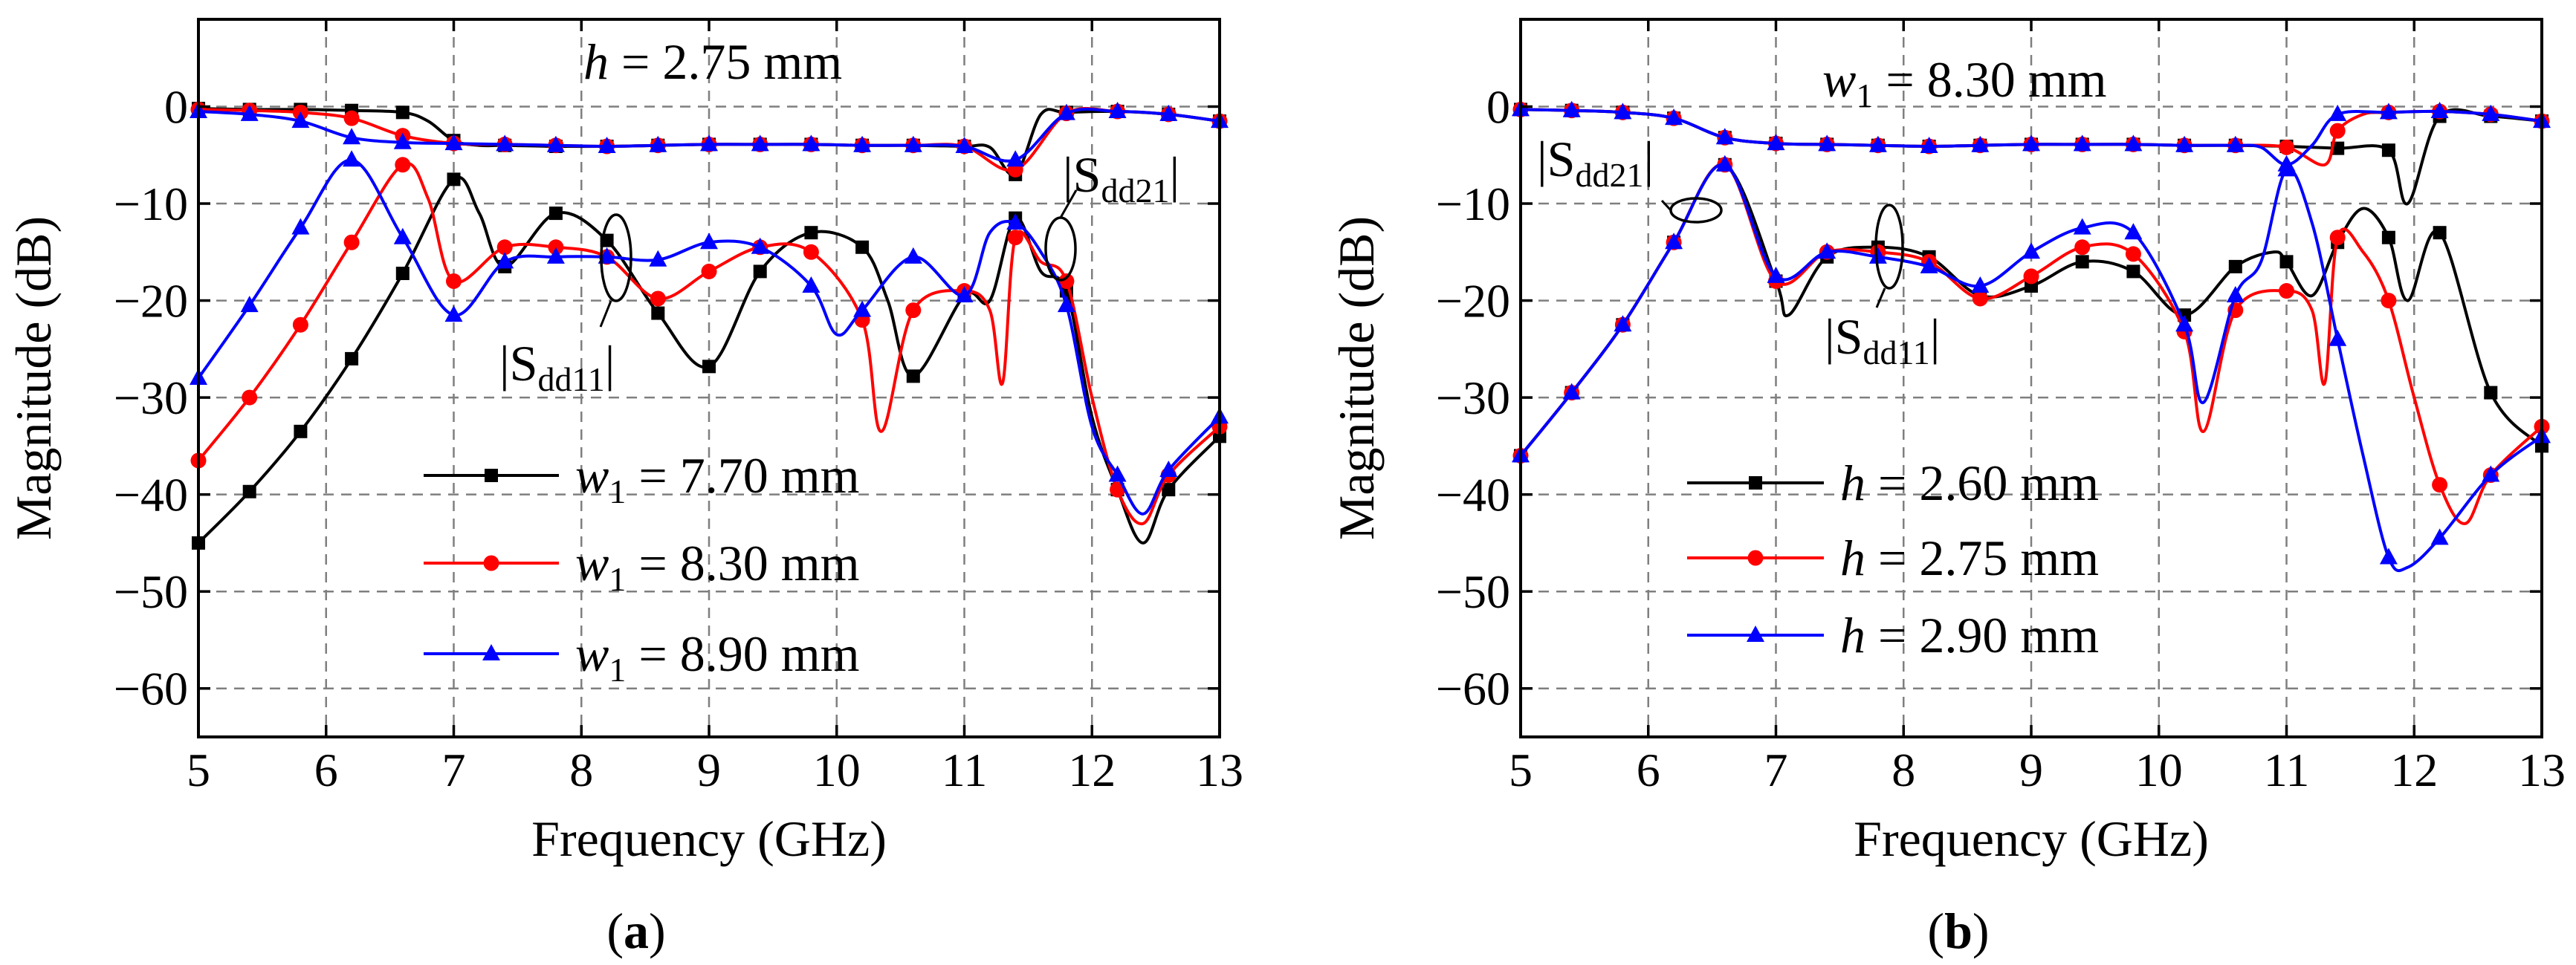 This screenshot has height=965, width=2576. What do you see at coordinates (1473, 398) in the screenshot?
I see `y-tick-label: −30` at bounding box center [1473, 398].